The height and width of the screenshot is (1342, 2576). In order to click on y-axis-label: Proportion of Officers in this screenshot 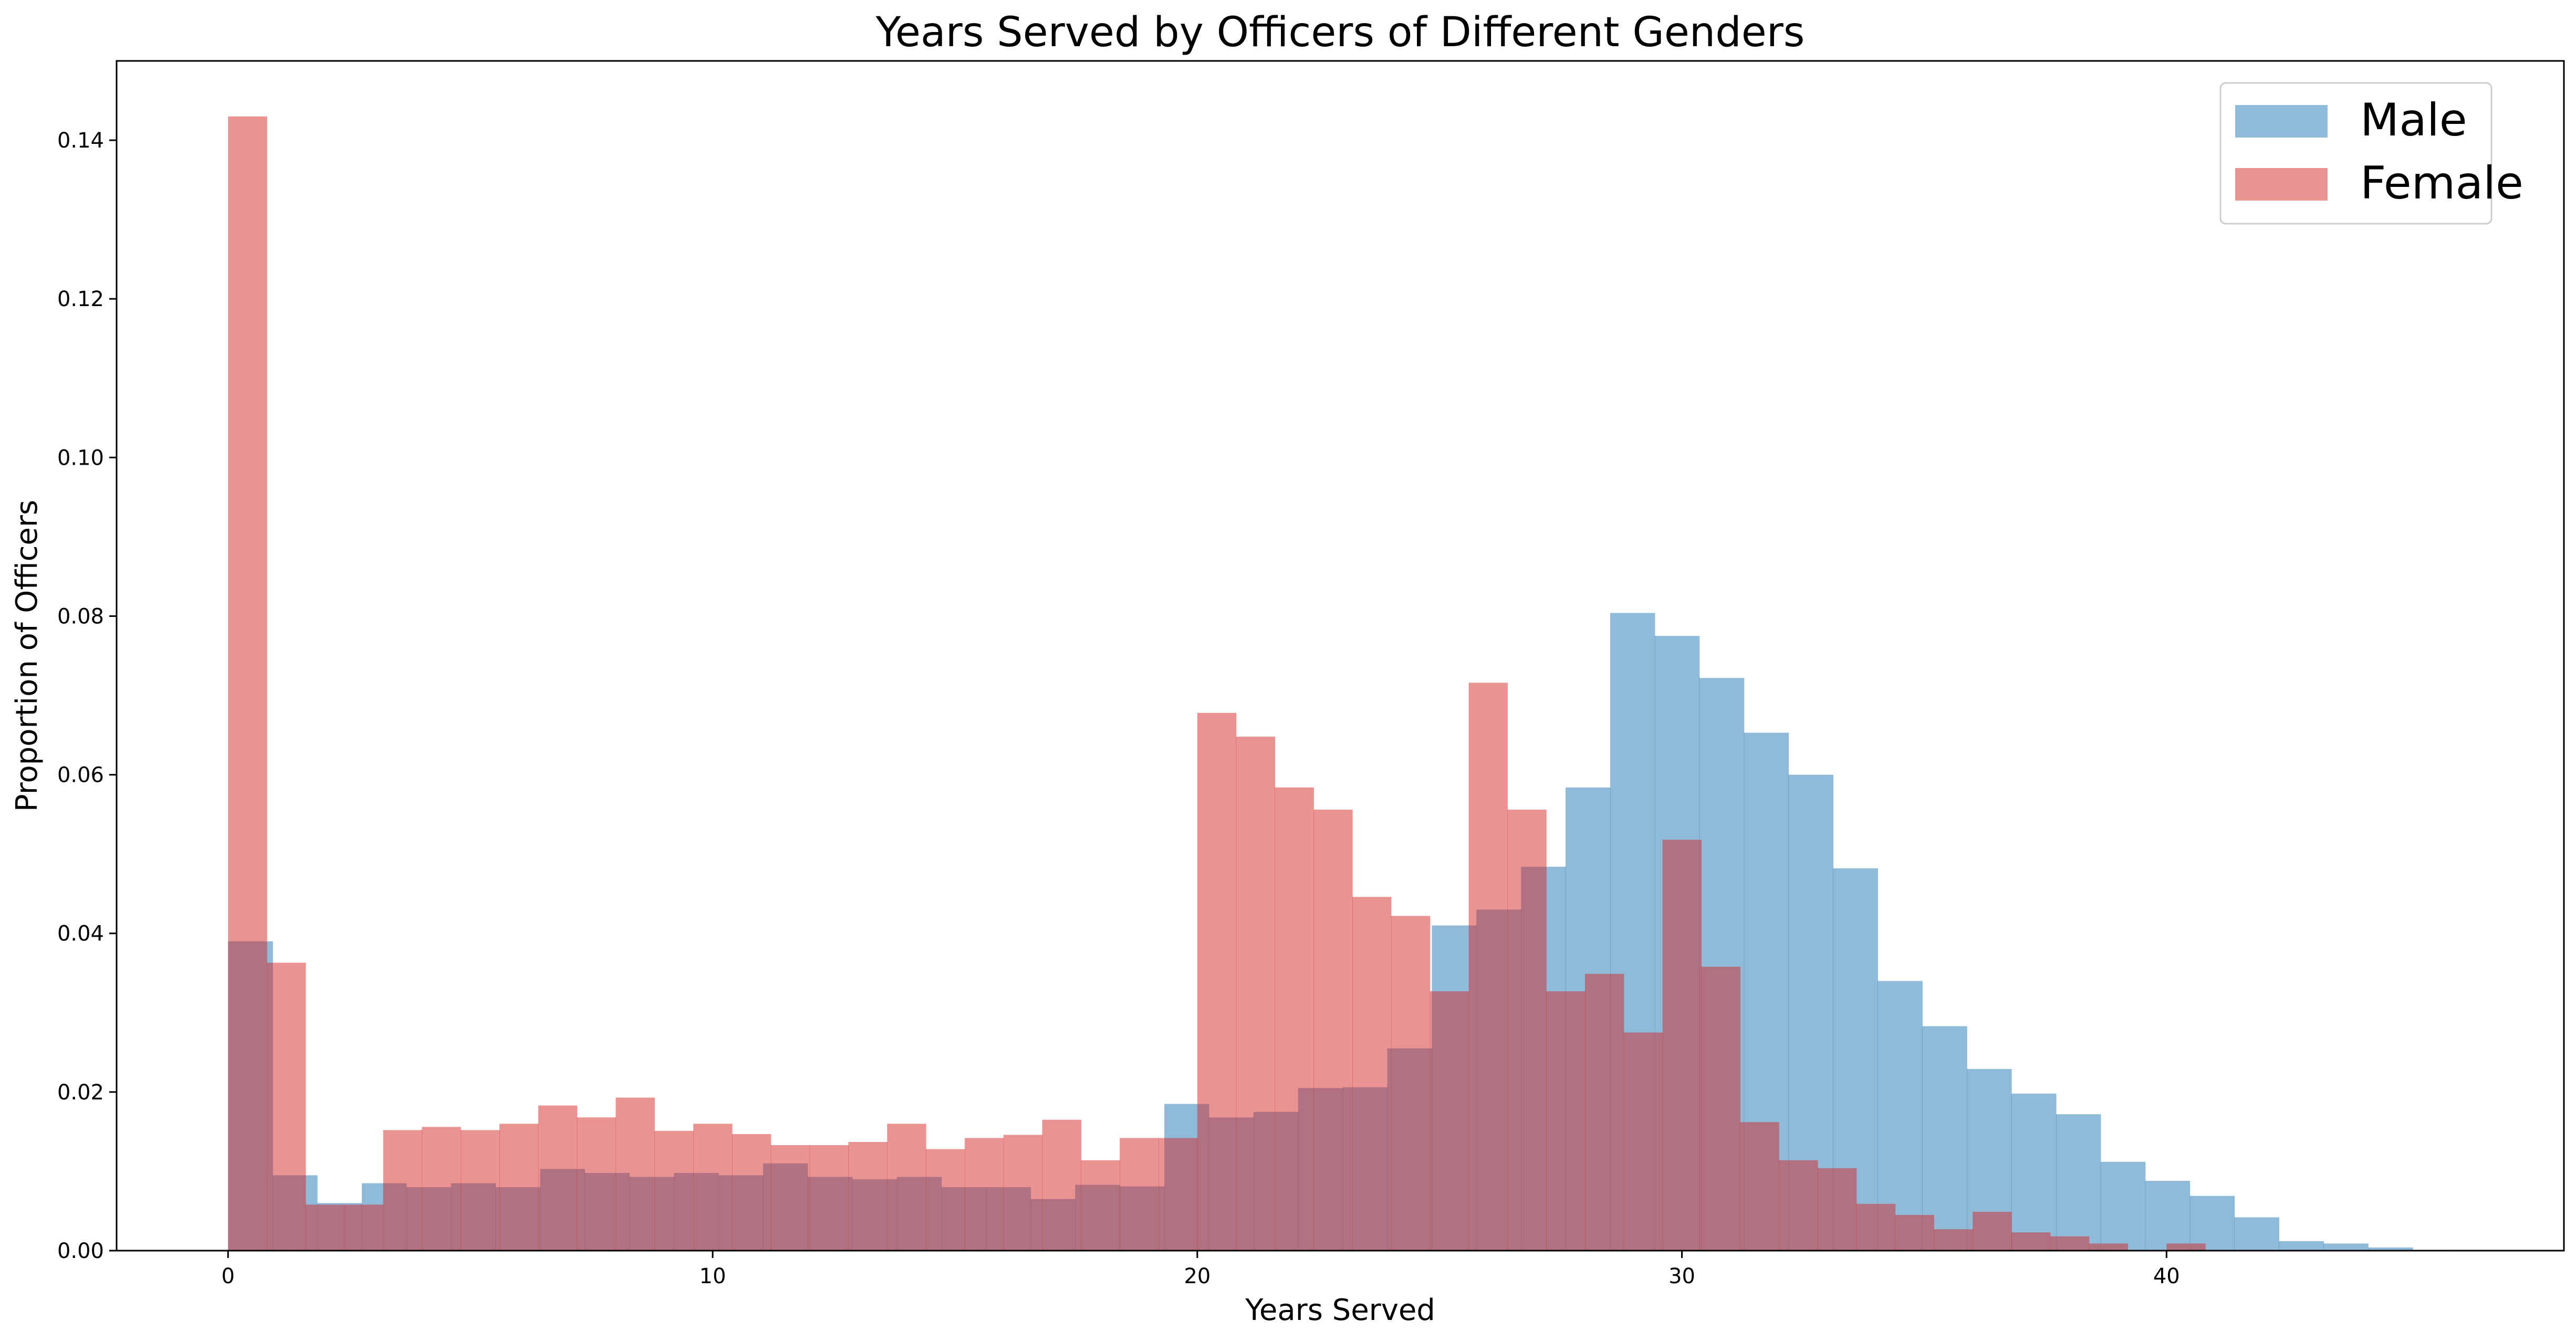, I will do `click(27, 656)`.